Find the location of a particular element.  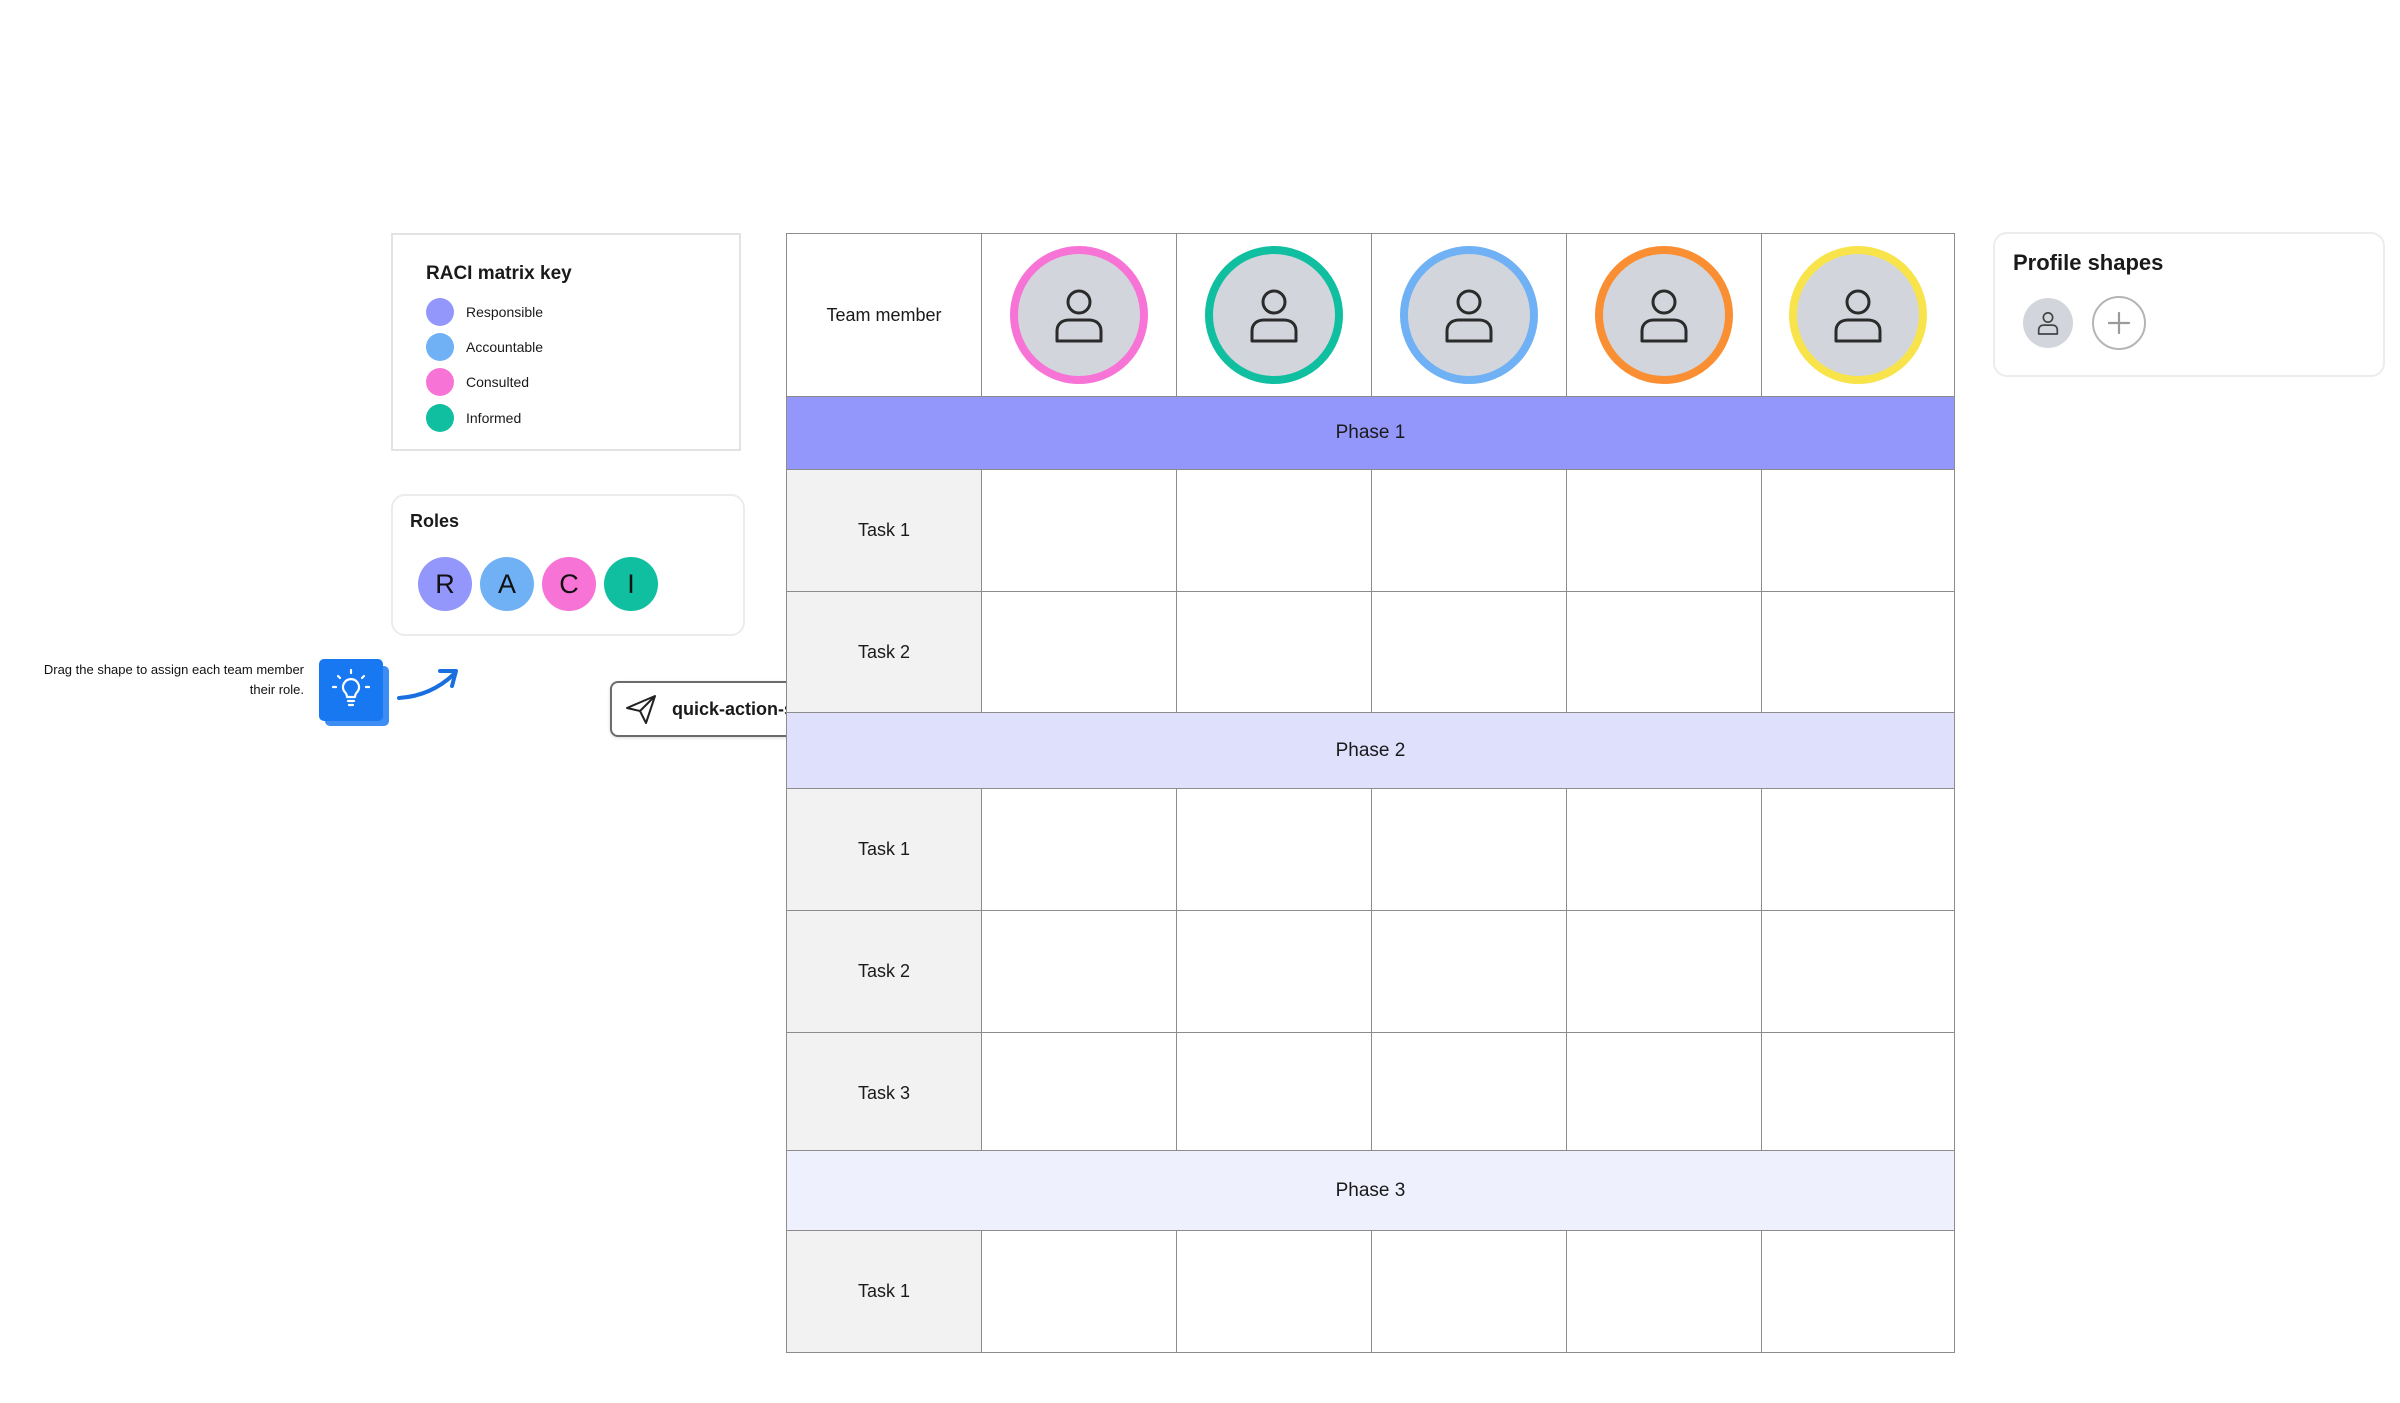

role-chip-c: C is located at coordinates (569, 584).